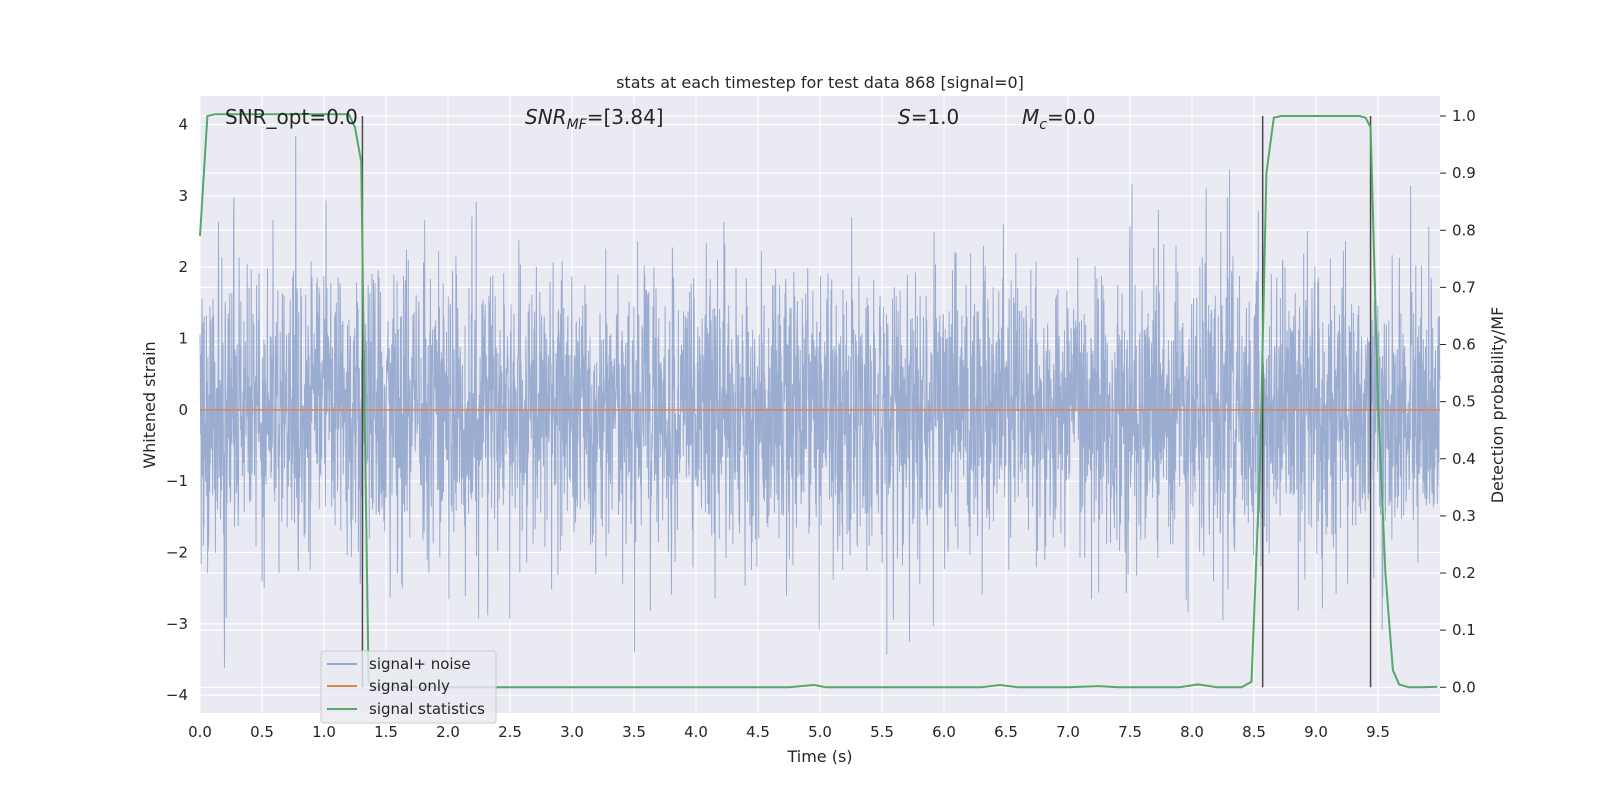 The width and height of the screenshot is (1600, 800). What do you see at coordinates (262, 732) in the screenshot?
I see `x-tick-label-1: 0.5` at bounding box center [262, 732].